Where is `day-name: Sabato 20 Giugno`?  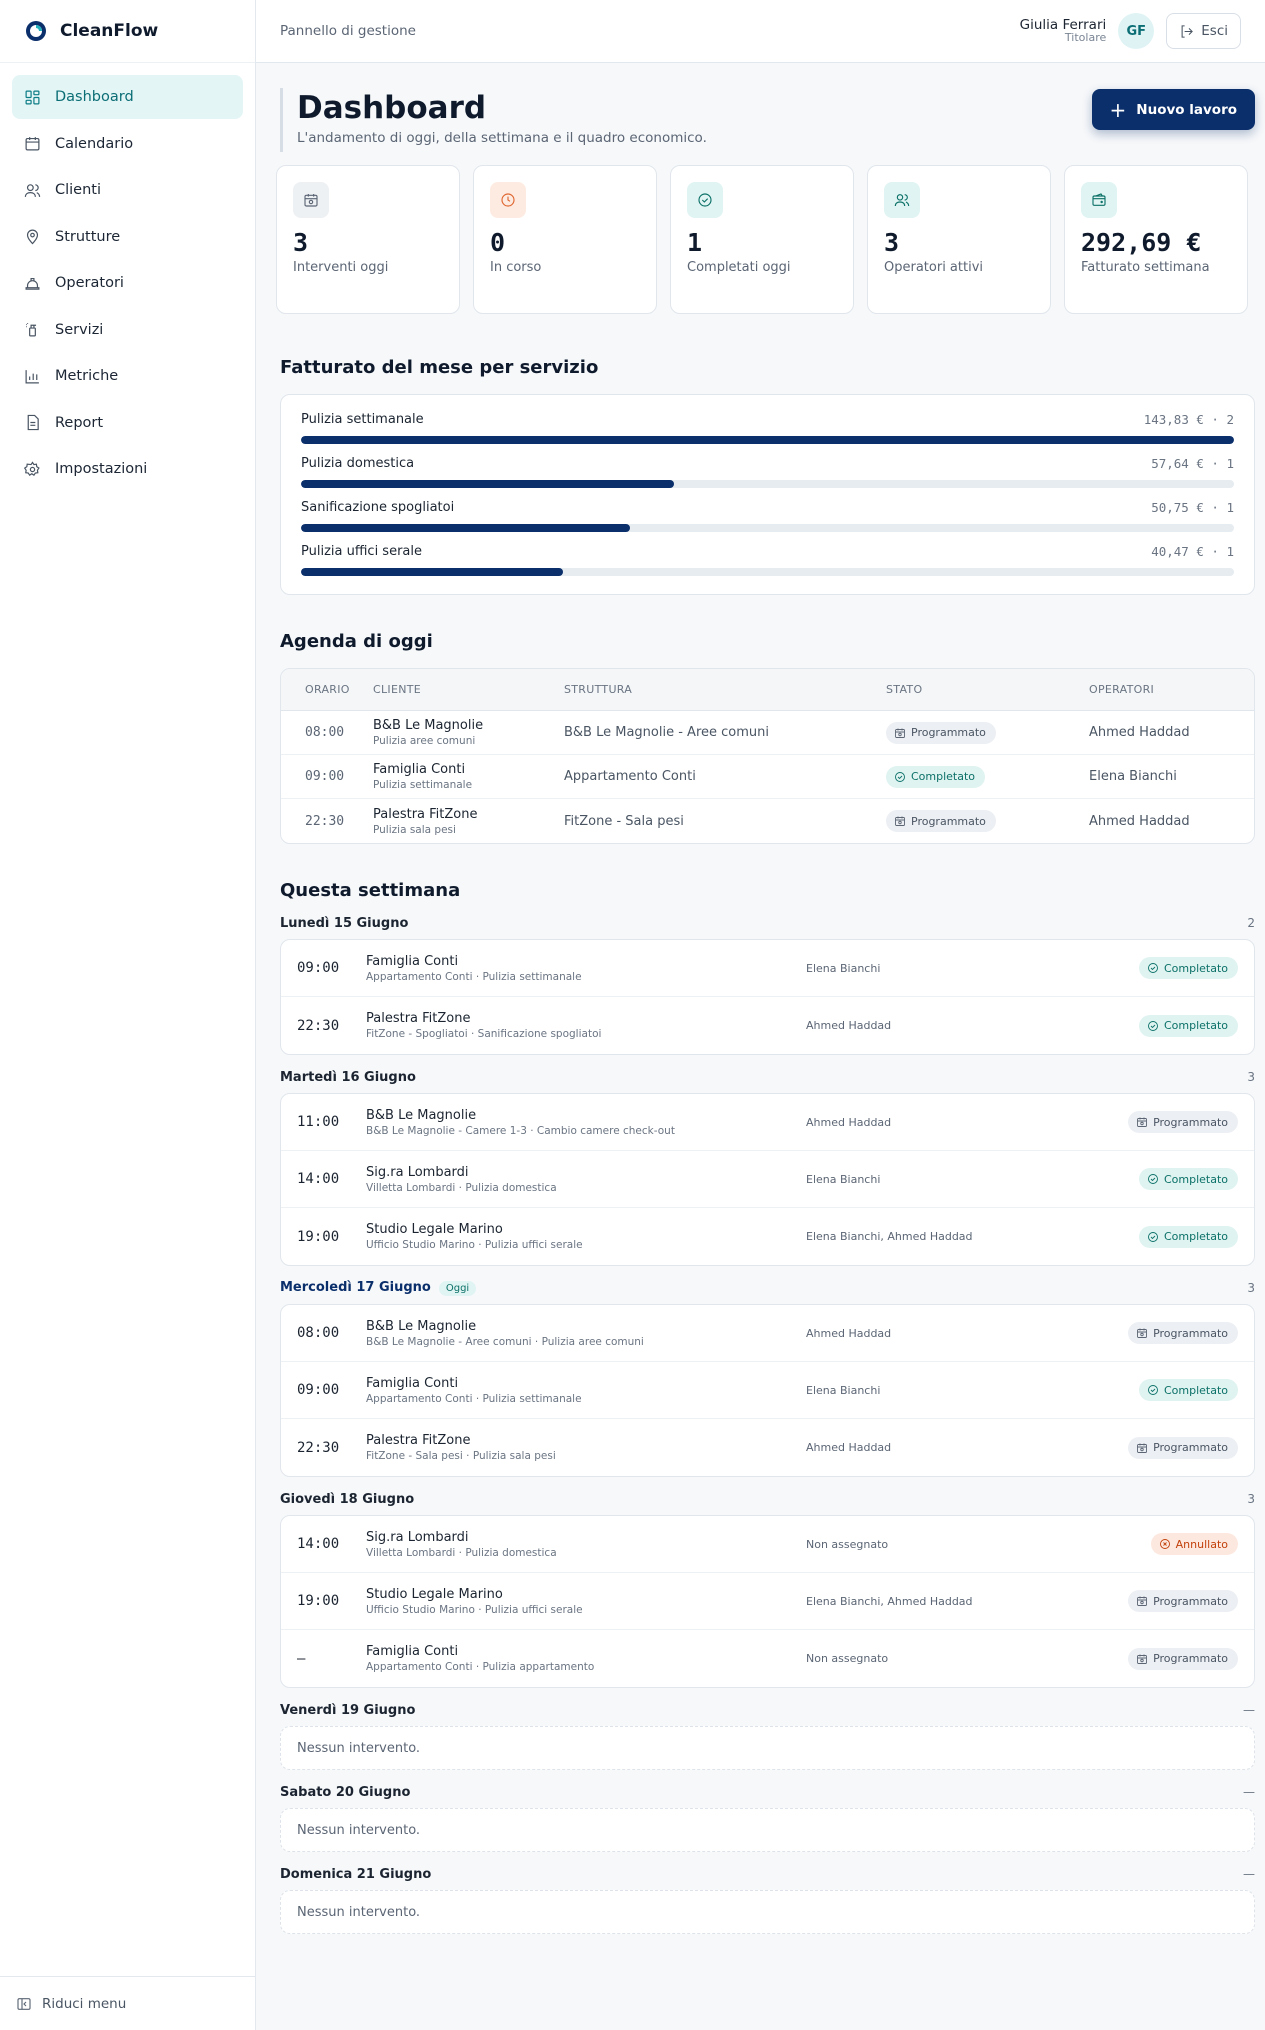
day-name: Sabato 20 Giugno is located at coordinates (345, 1792).